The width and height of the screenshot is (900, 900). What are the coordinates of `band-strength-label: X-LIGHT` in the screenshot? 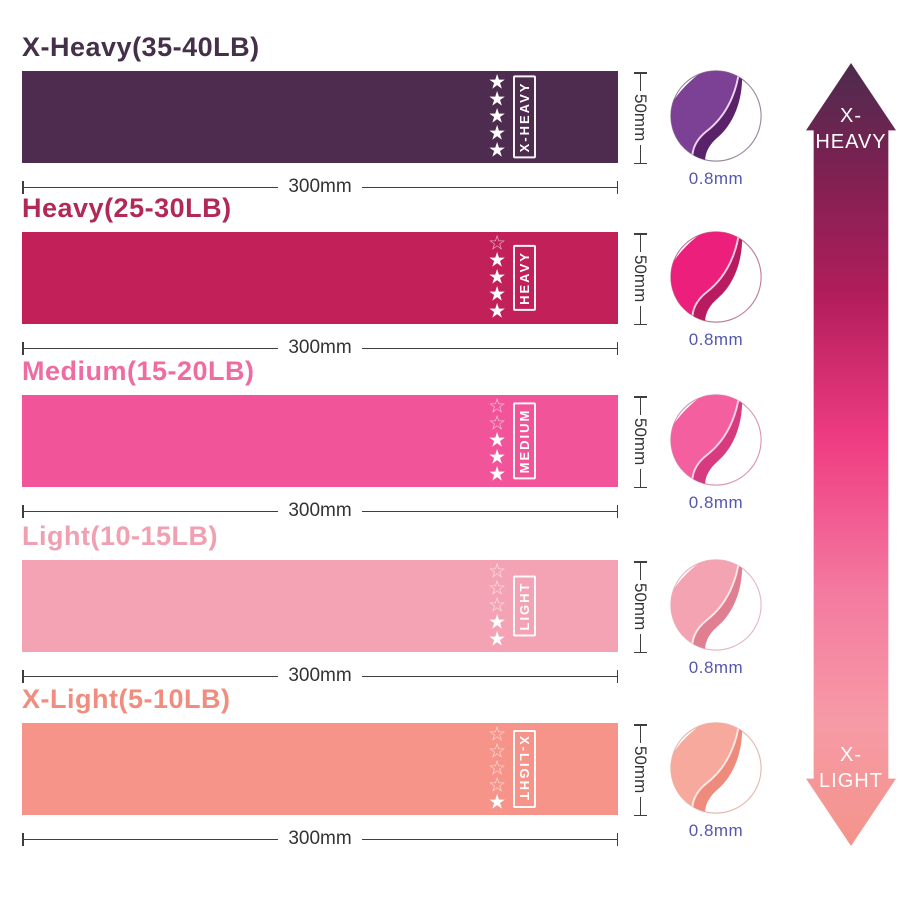 It's located at (524, 769).